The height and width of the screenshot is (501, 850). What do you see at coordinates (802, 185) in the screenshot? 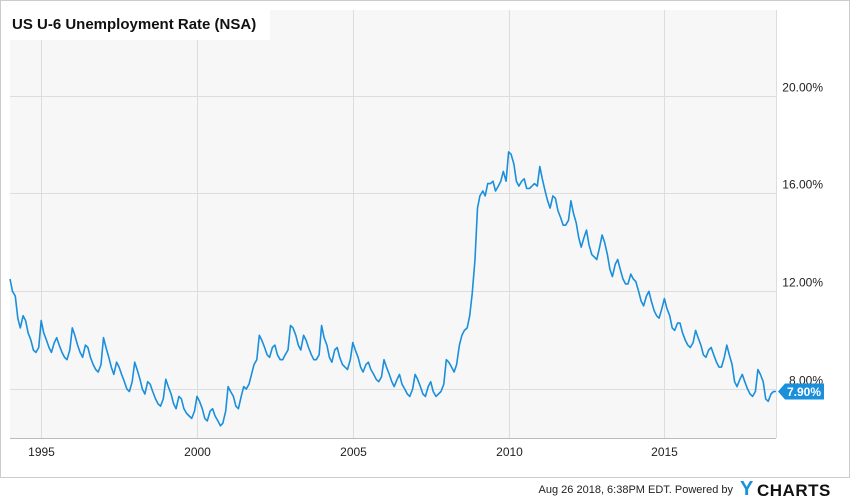
I see `y-tick-label: 16.00%` at bounding box center [802, 185].